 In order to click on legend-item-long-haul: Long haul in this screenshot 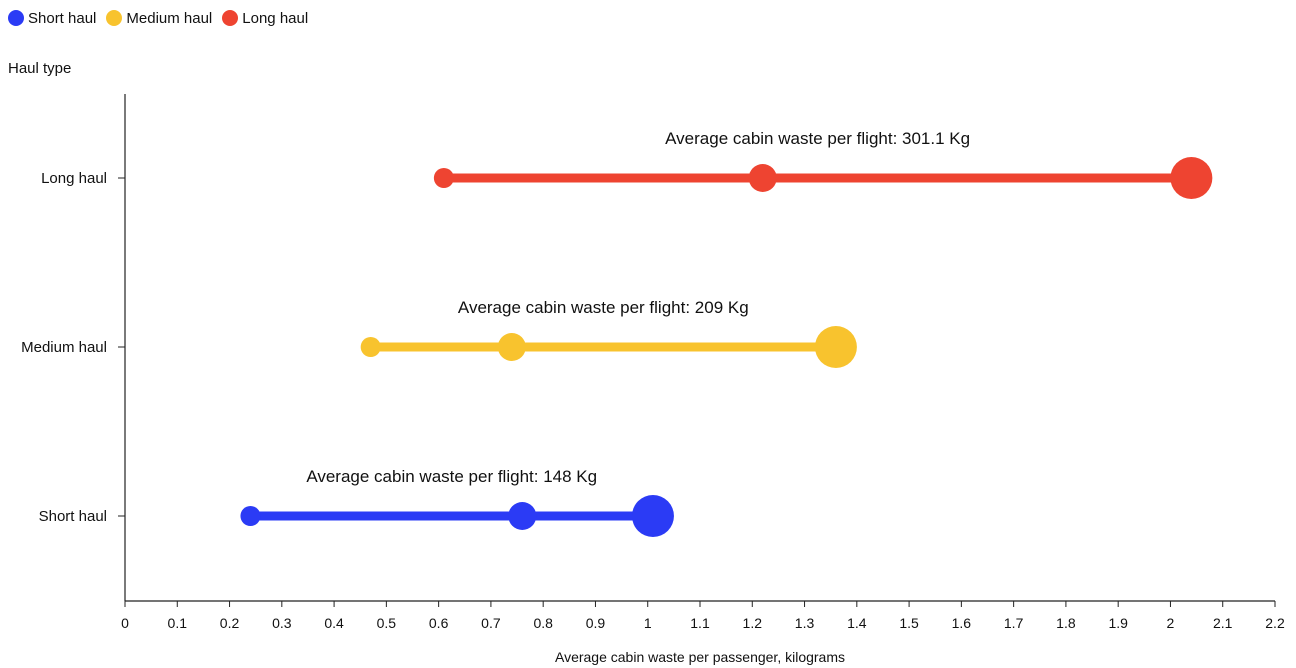, I will do `click(265, 18)`.